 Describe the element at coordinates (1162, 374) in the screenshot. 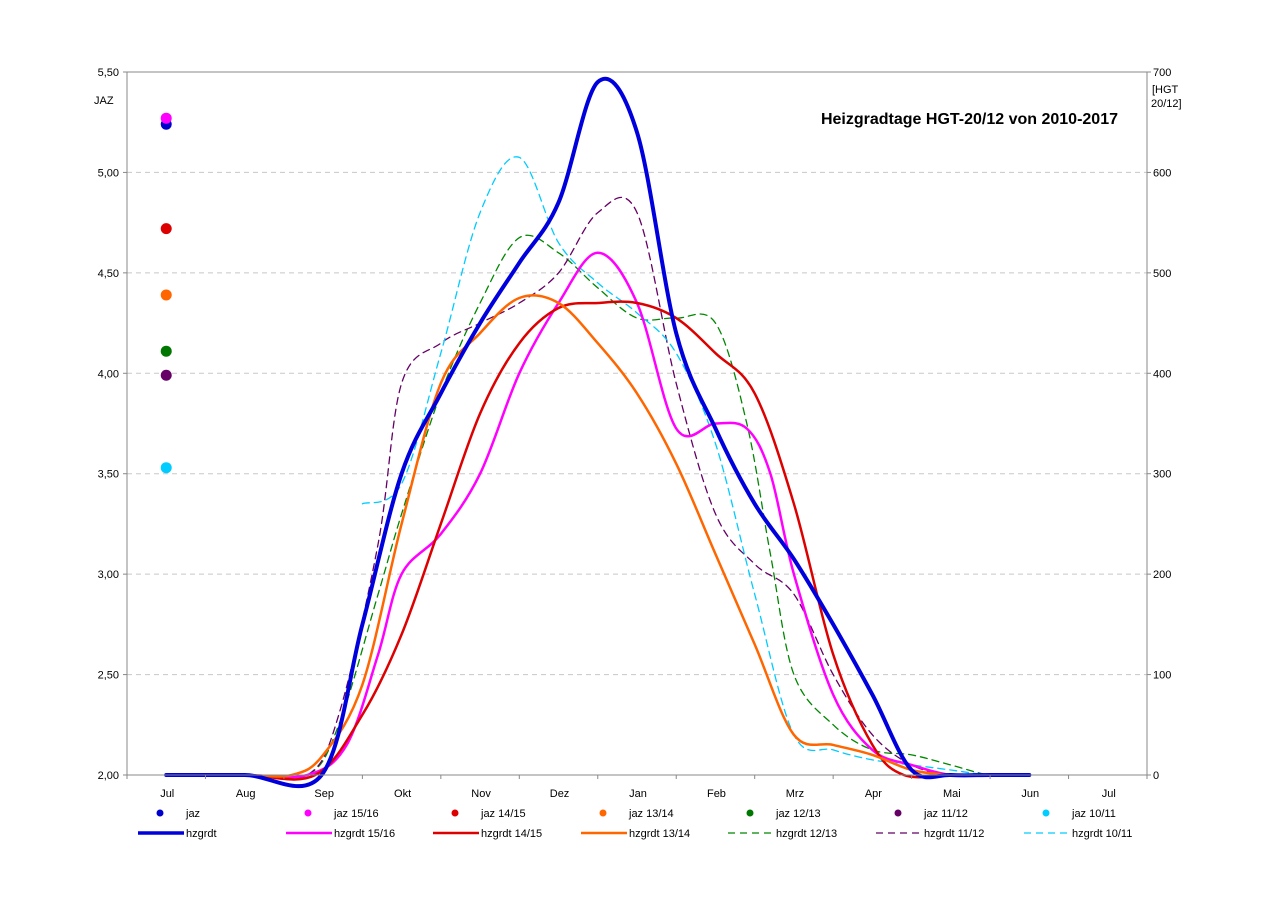

I see `y-right-tick-label: 400` at that location.